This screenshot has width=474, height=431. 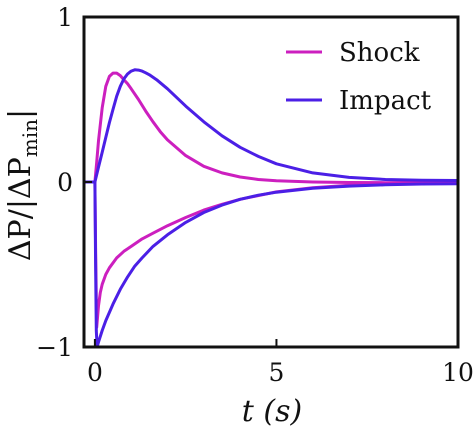 I want to click on y-axis-label: ΔP/|ΔPmin|, so click(x=22, y=185).